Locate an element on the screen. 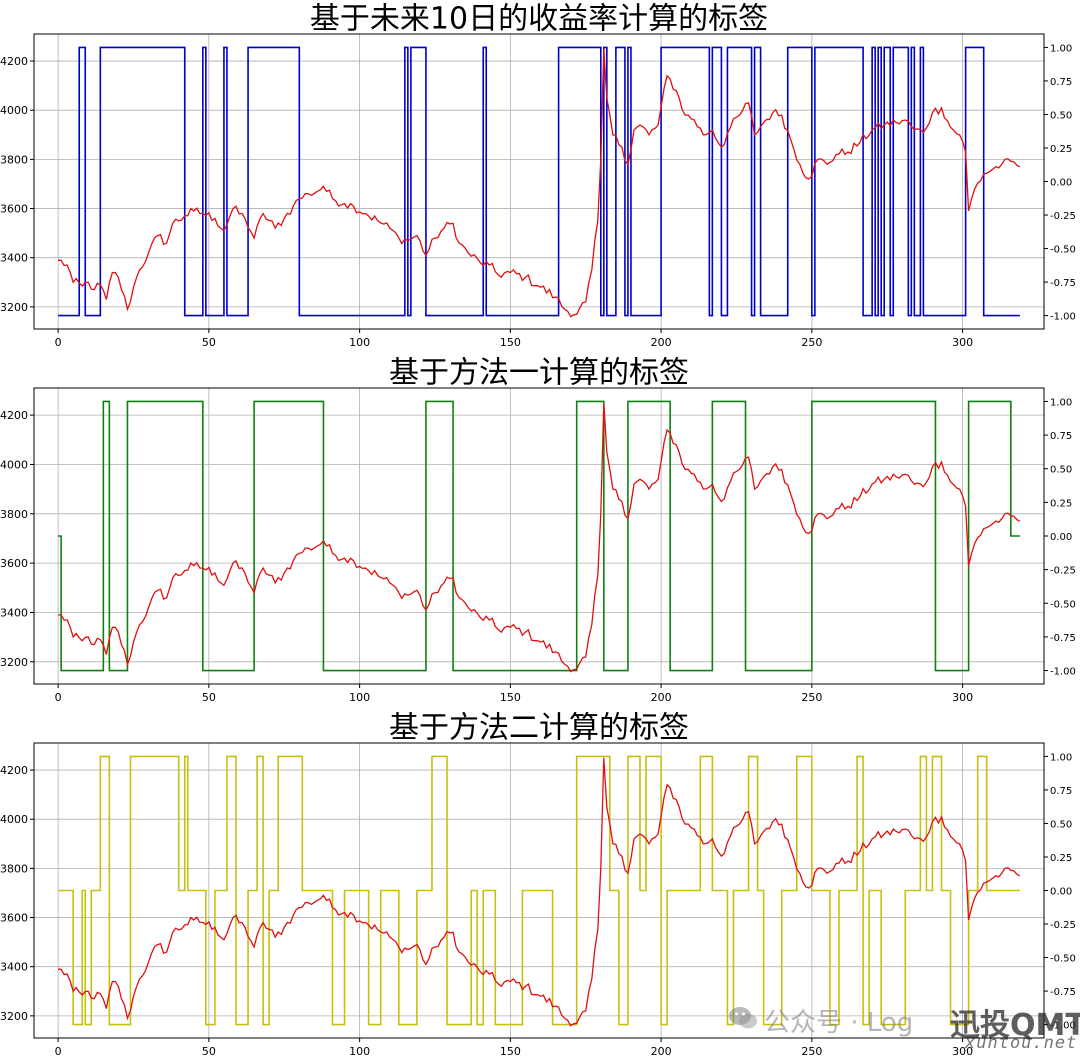 Image resolution: width=1080 pixels, height=1062 pixels. chart-title: 基于方法二计算的标签 is located at coordinates (539, 728).